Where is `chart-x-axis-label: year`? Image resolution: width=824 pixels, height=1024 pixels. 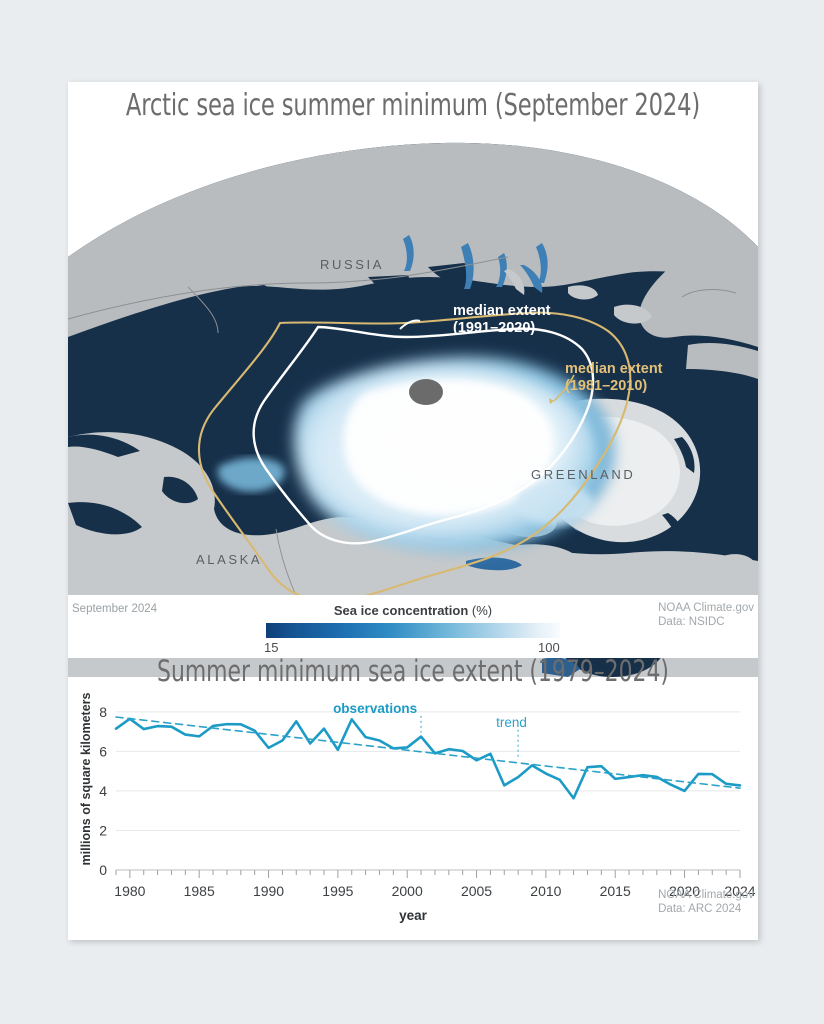 chart-x-axis-label: year is located at coordinates (413, 915).